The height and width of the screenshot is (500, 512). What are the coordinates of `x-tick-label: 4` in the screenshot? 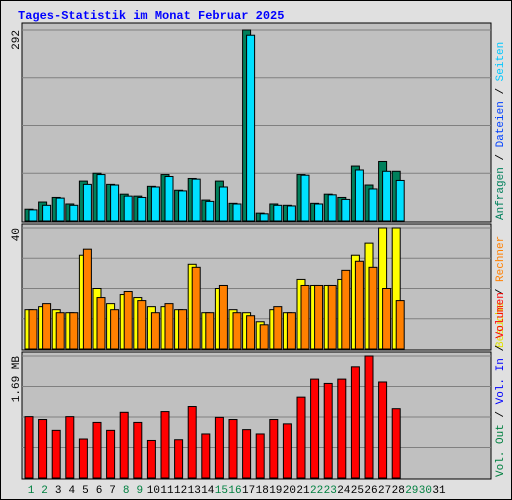 It's located at (71, 491).